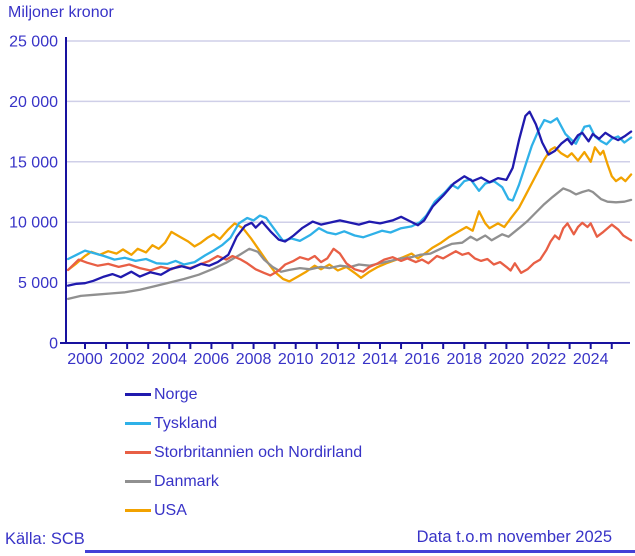  Describe the element at coordinates (254, 359) in the screenshot. I see `x-tick-label: 2008` at that location.